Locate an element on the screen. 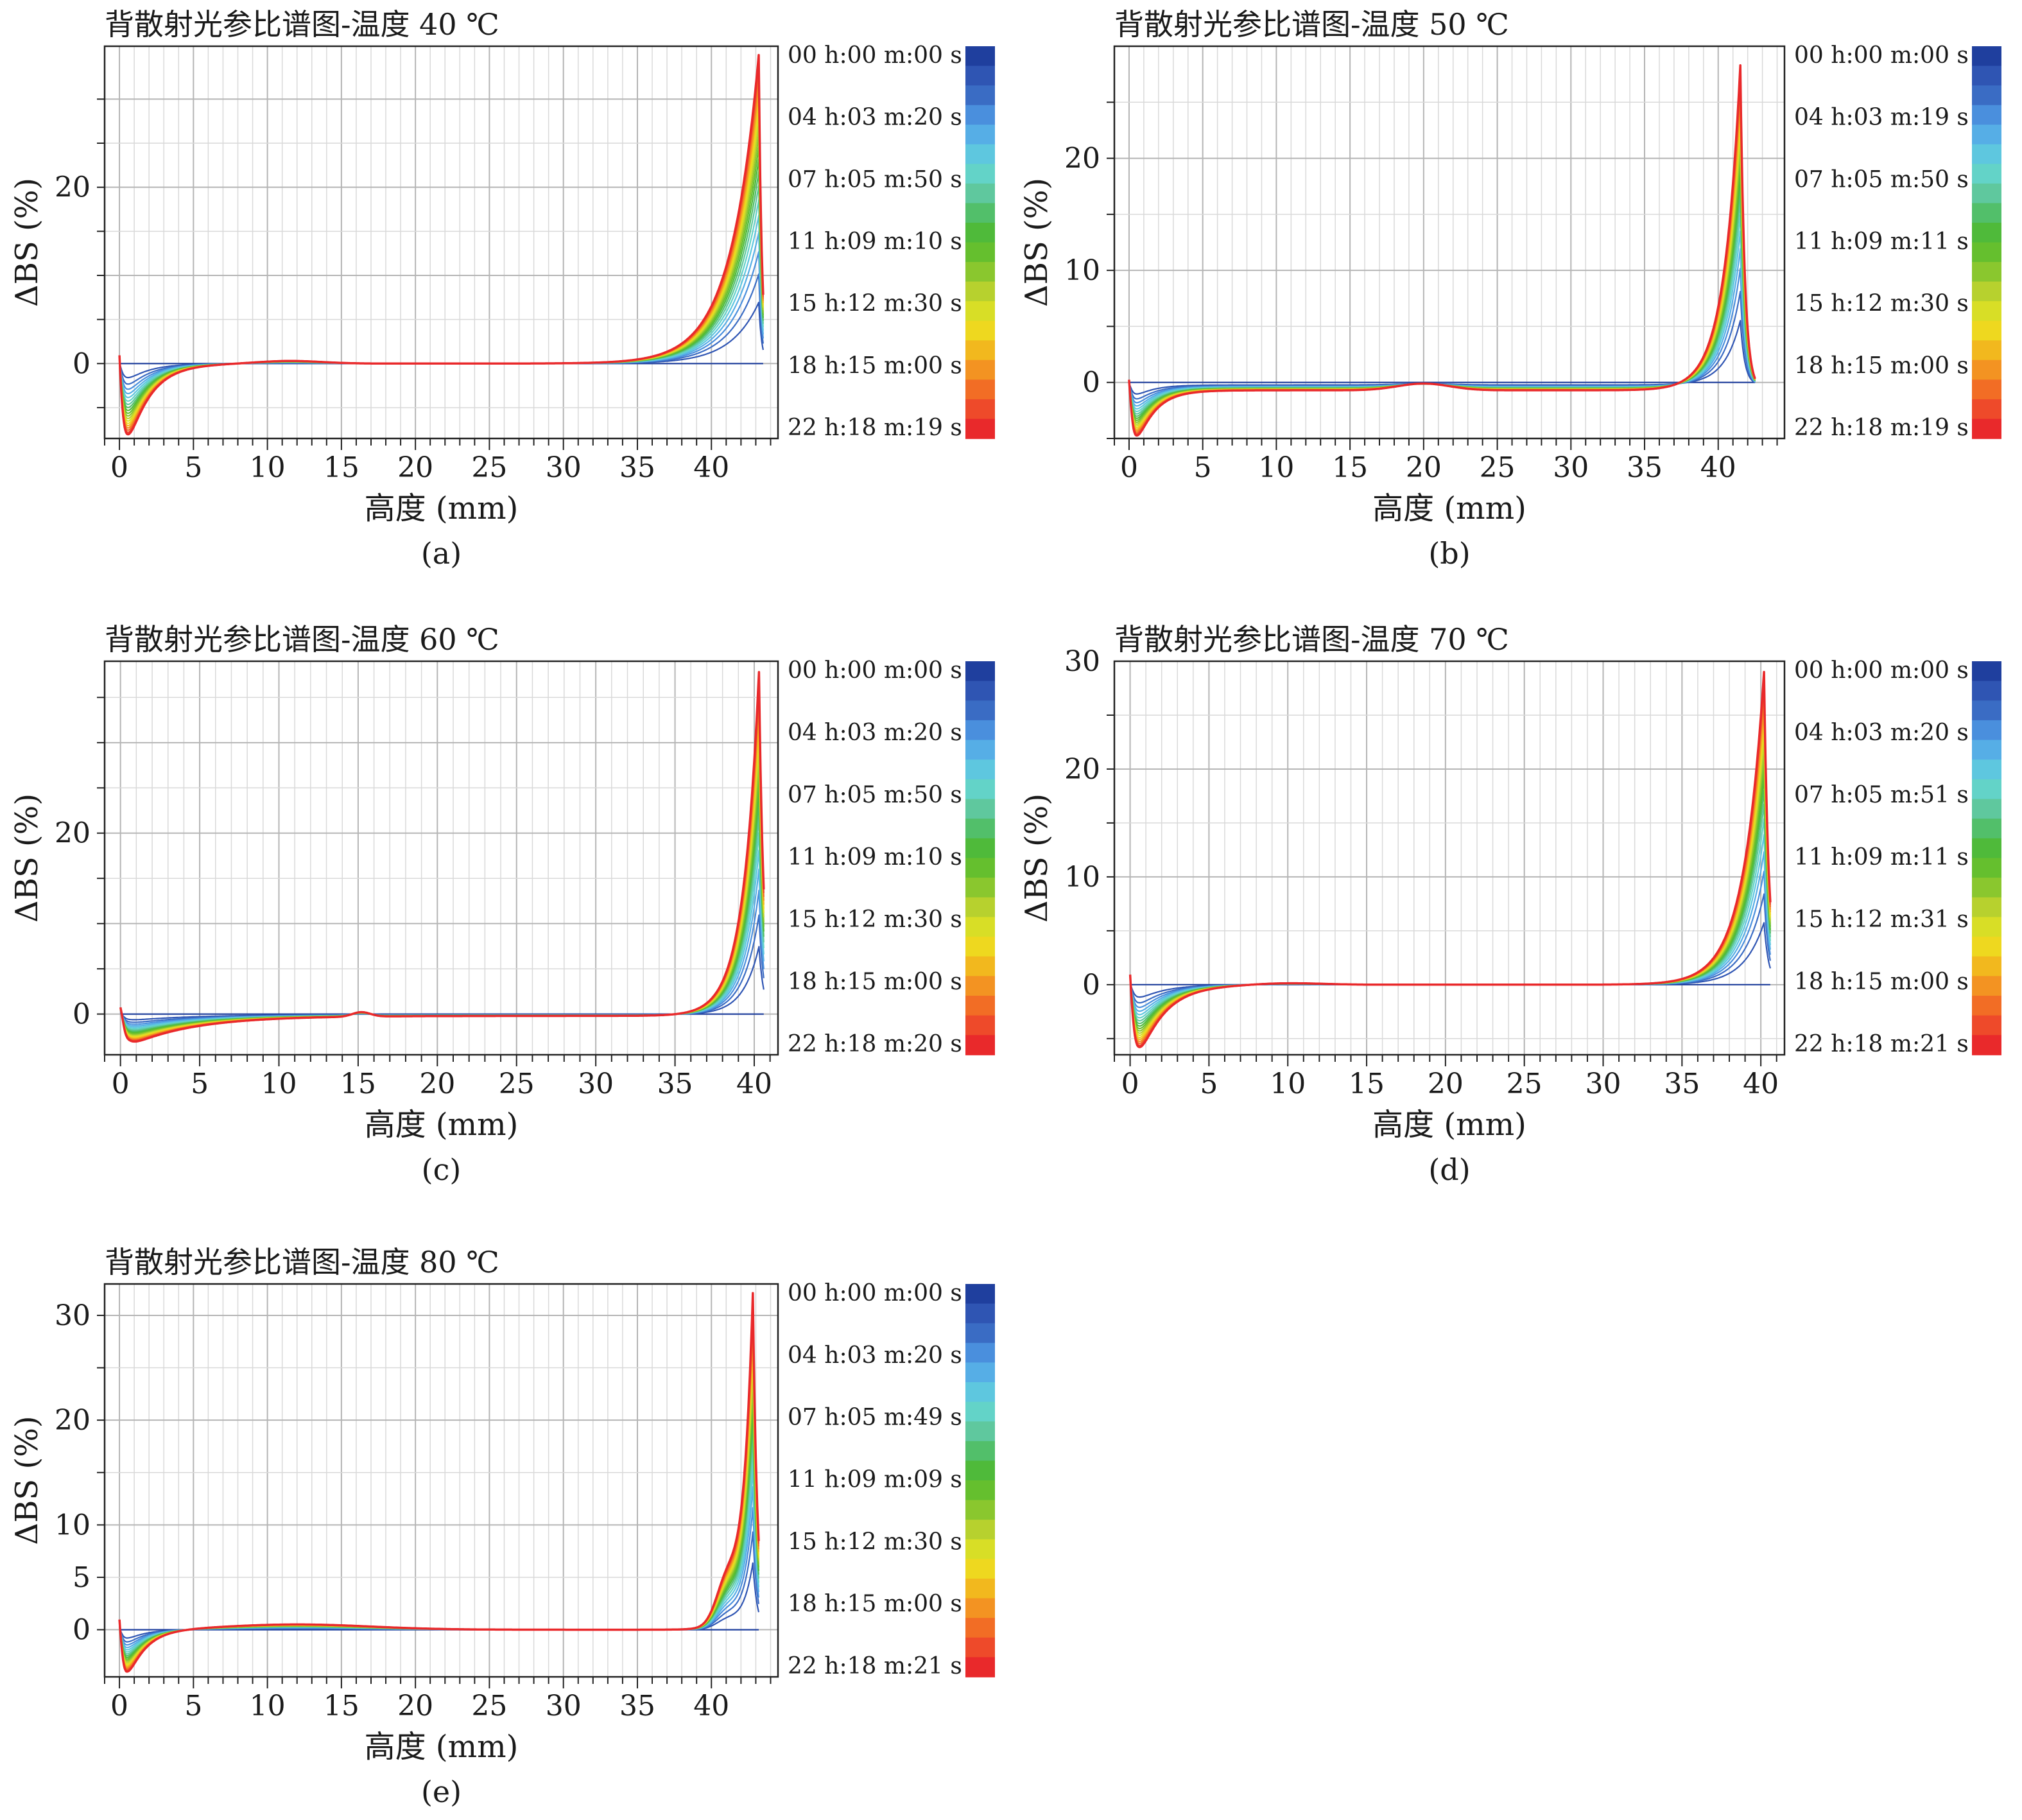  time-legend-label: 00 h:00 m:00 s is located at coordinates (1881, 55).